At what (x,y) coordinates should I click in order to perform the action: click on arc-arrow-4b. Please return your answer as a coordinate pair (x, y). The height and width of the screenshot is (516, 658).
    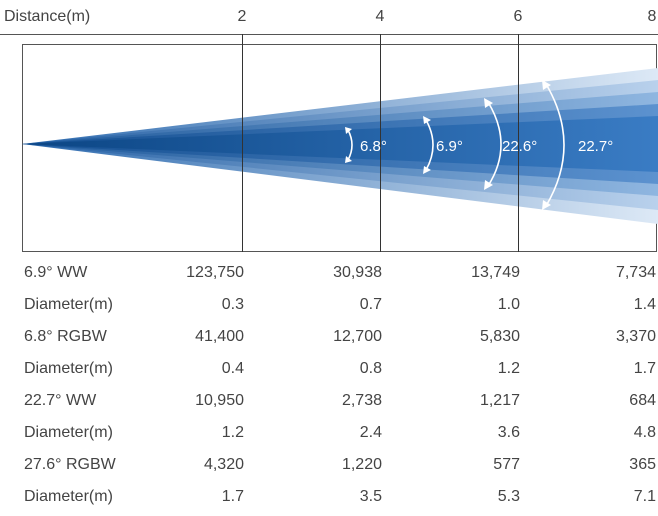
    Looking at the image, I should click on (546, 205).